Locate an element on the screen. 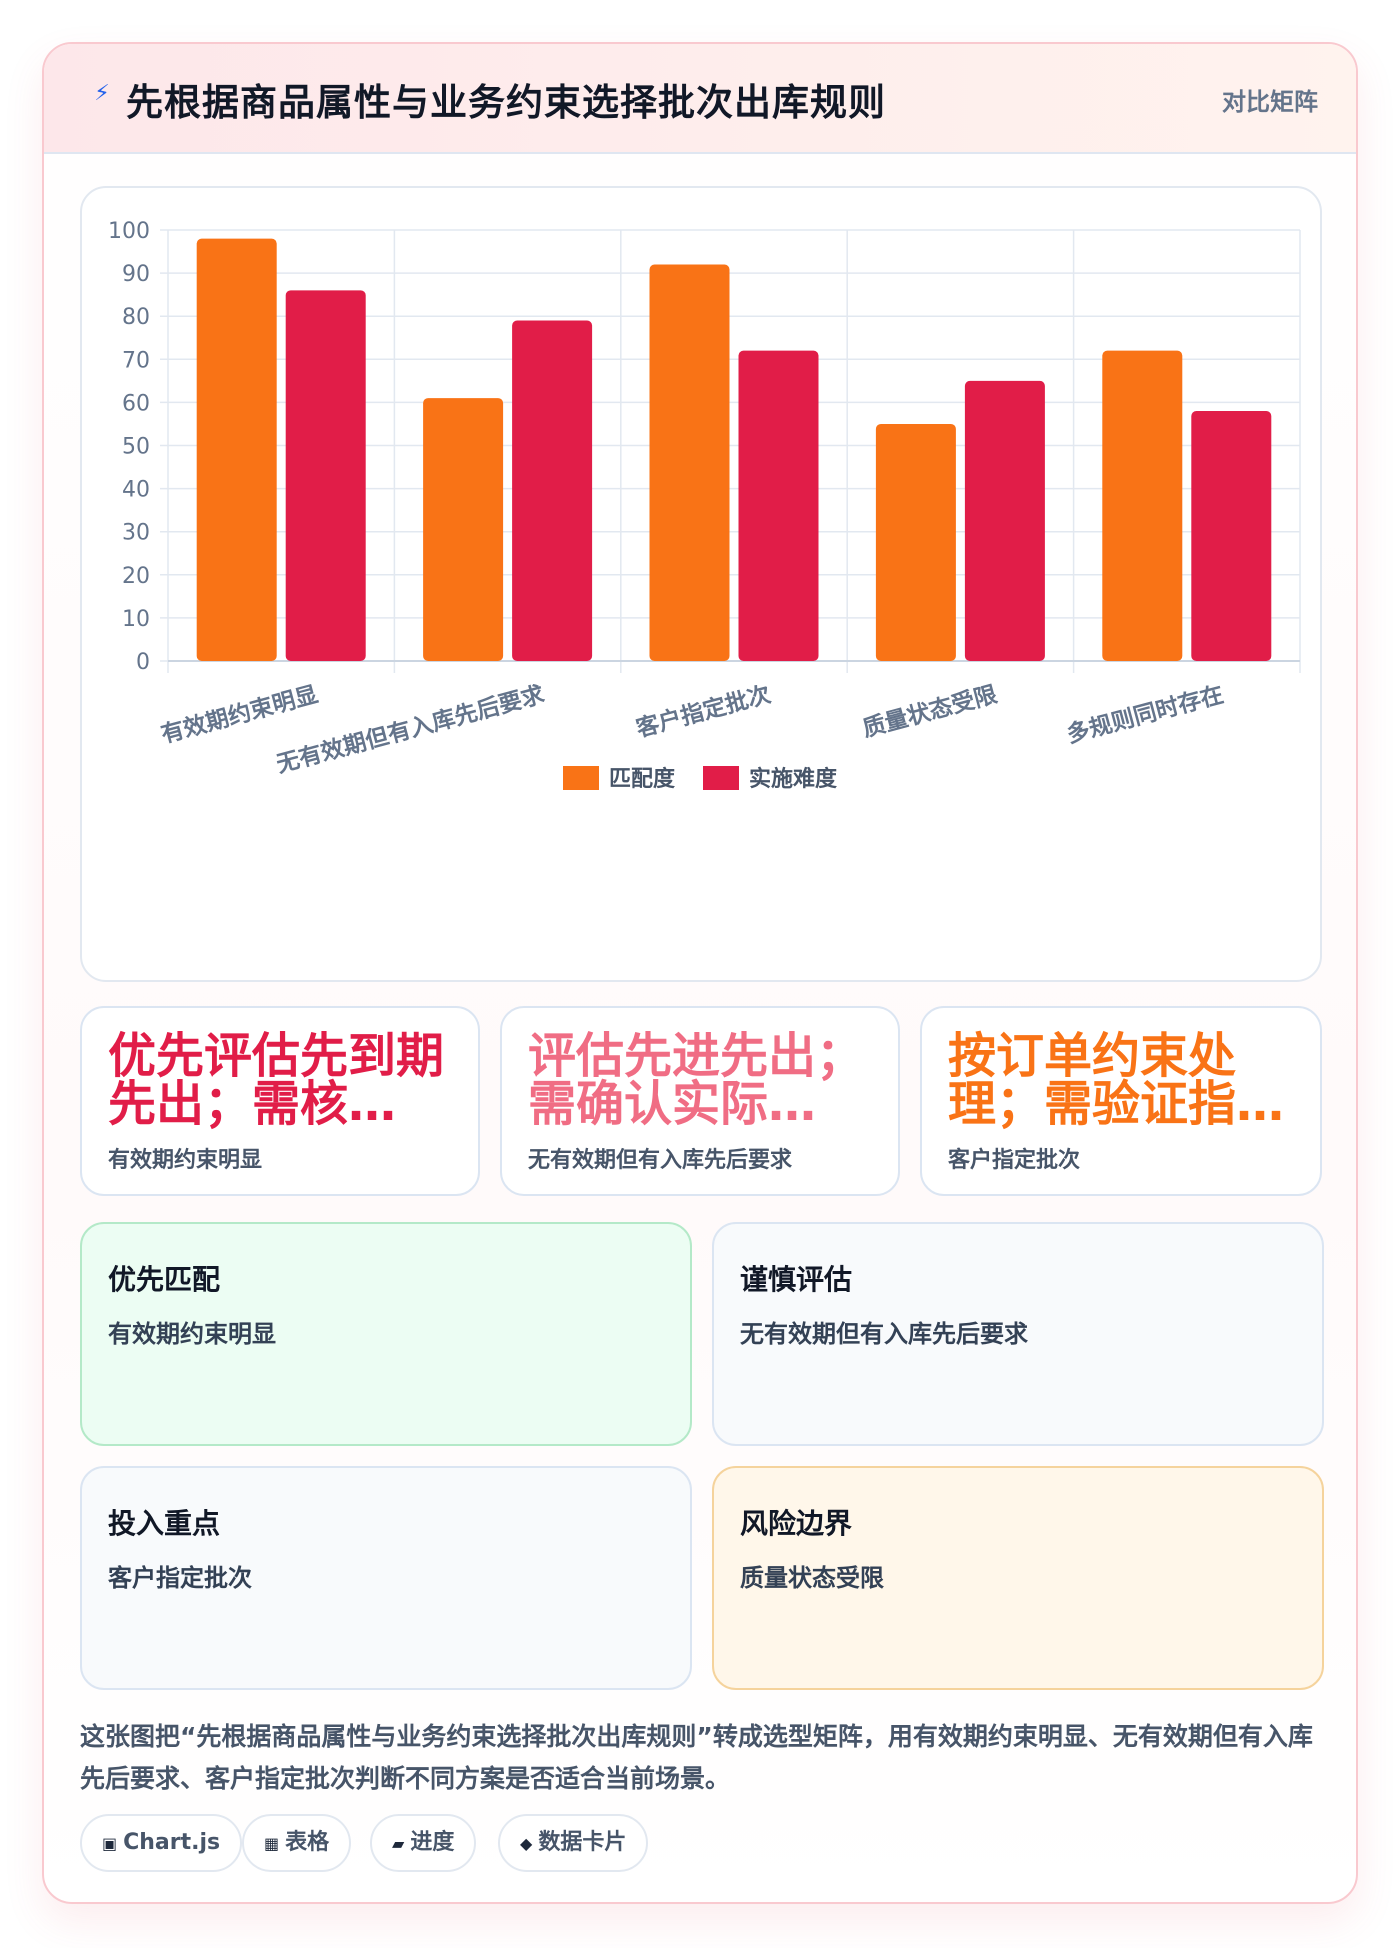  legend-label: 匹配度 is located at coordinates (642, 779).